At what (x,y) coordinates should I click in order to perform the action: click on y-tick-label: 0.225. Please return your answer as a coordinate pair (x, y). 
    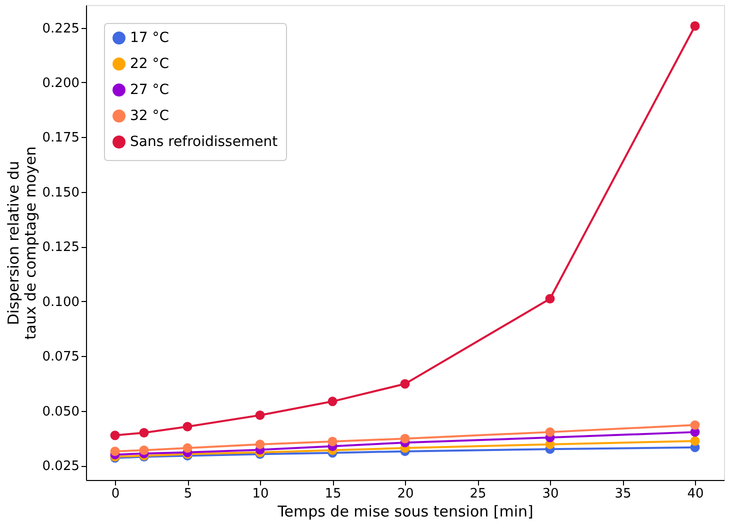
    Looking at the image, I should click on (61, 28).